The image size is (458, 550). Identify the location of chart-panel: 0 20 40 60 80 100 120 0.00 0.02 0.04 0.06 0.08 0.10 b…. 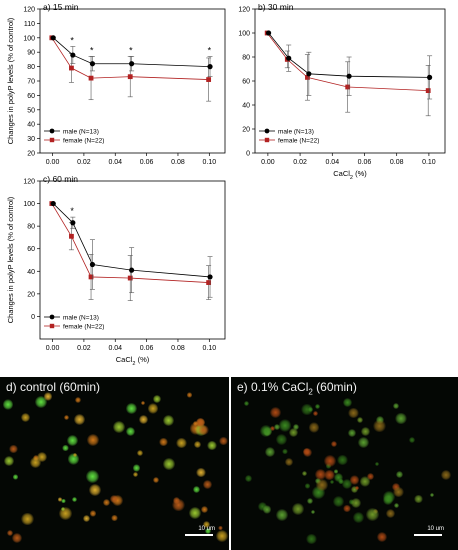
(342, 91).